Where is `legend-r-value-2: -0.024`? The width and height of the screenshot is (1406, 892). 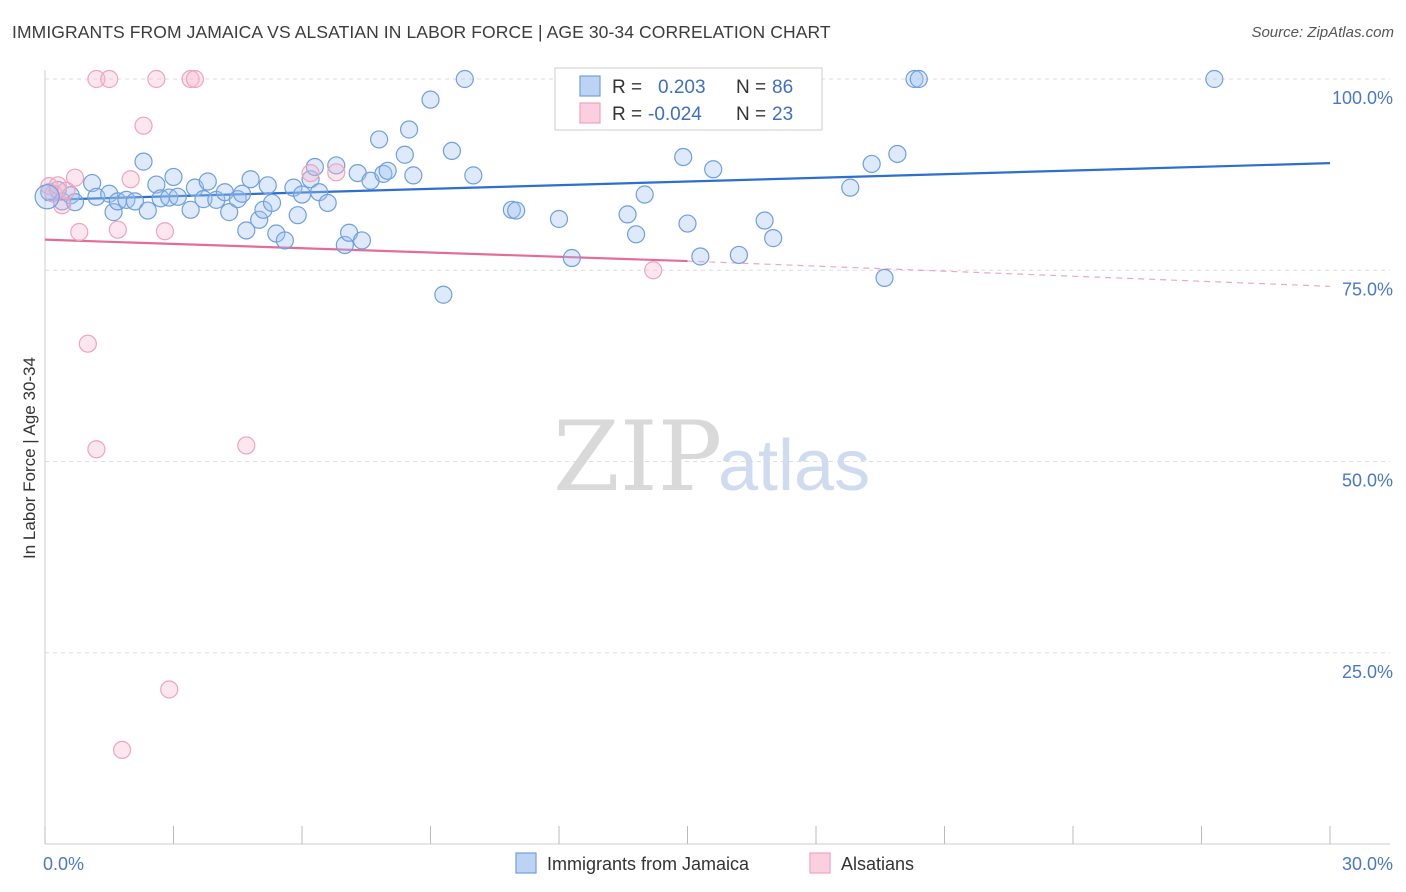 legend-r-value-2: -0.024 is located at coordinates (675, 114).